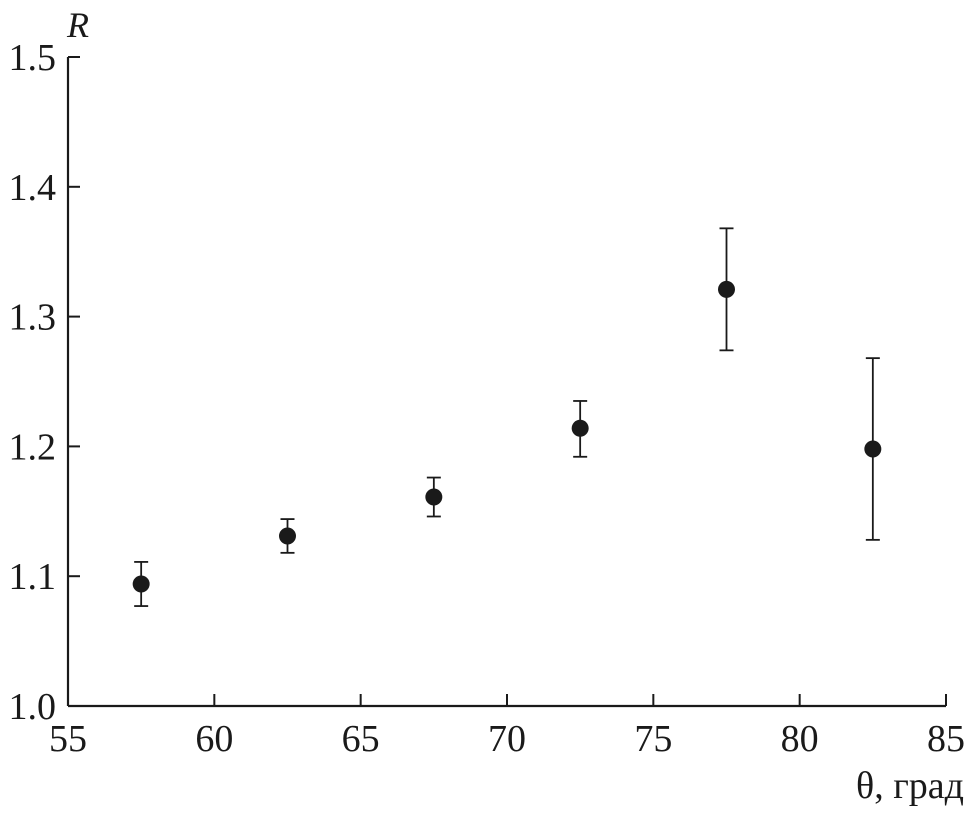 This screenshot has height=813, width=969. What do you see at coordinates (45, 382) in the screenshot?
I see `y-ticks: 1.0 1.1 1.2 1.3 1.4 1.5` at bounding box center [45, 382].